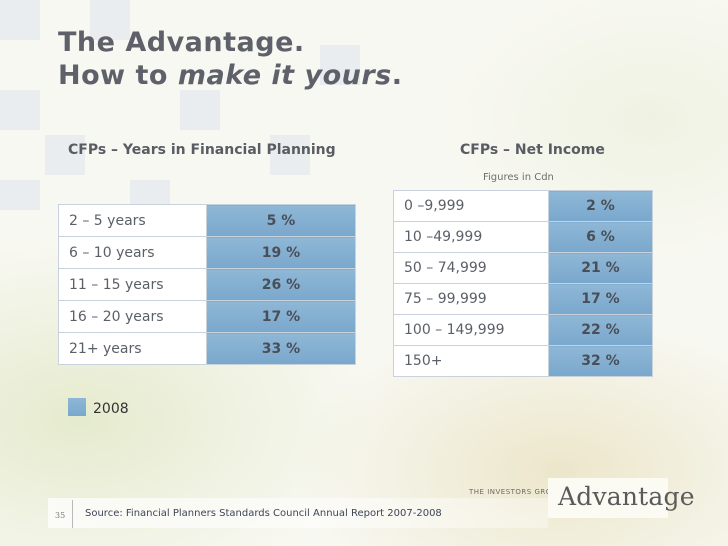 This screenshot has width=728, height=546. I want to click on footer-divider, so click(72, 514).